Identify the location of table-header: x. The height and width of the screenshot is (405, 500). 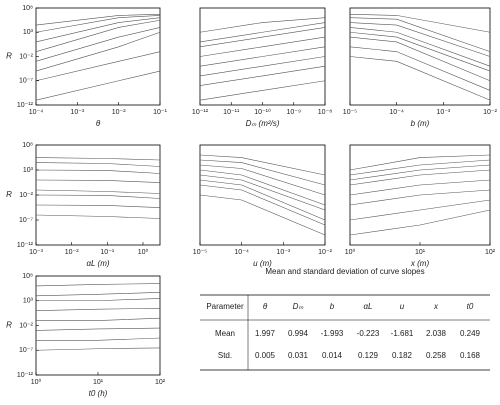
(436, 306).